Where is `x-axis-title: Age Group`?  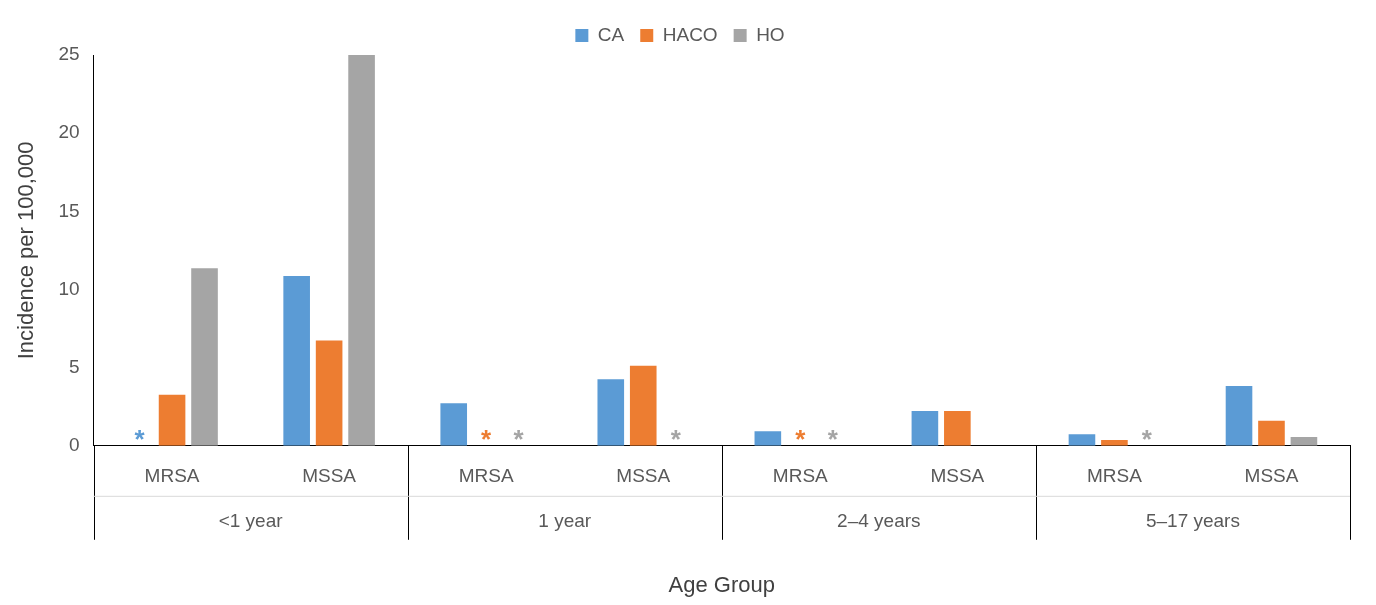
x-axis-title: Age Group is located at coordinates (721, 584).